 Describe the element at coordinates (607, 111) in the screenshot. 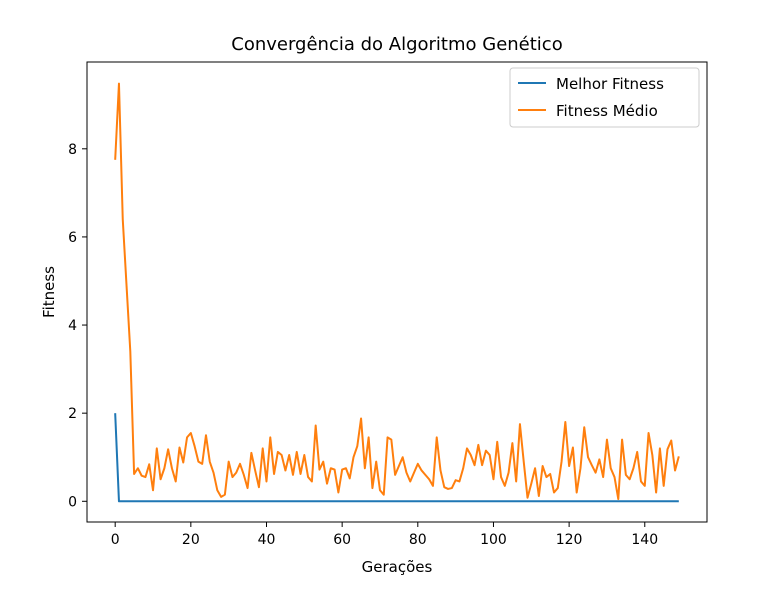

I see `legend-label-fitness-medio: Fitness Médio` at that location.